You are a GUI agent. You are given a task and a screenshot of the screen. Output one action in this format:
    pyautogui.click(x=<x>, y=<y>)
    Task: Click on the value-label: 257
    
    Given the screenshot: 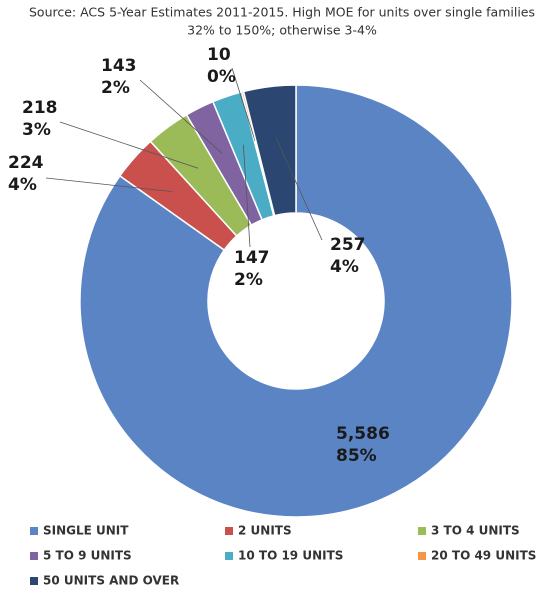 What is the action you would take?
    pyautogui.click(x=348, y=245)
    